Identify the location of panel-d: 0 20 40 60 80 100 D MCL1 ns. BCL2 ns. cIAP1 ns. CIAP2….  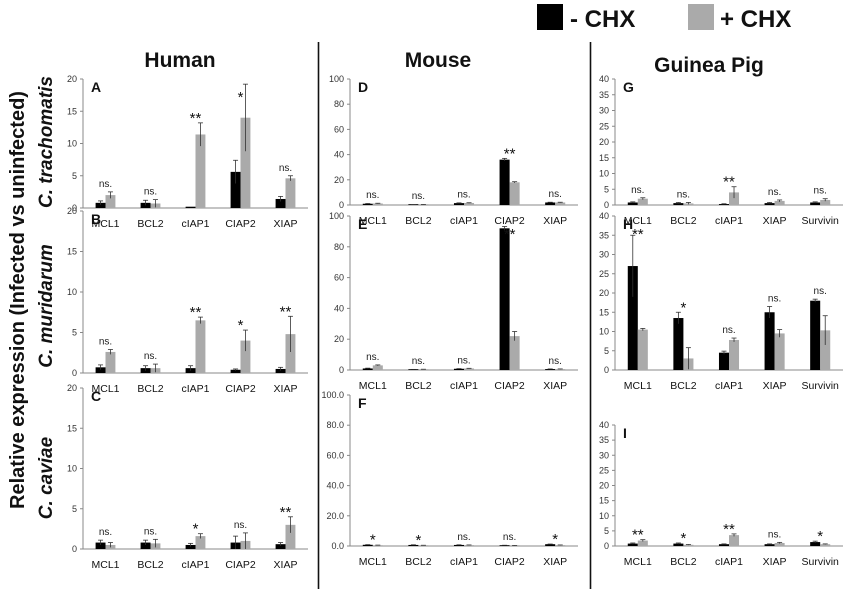
(453, 150).